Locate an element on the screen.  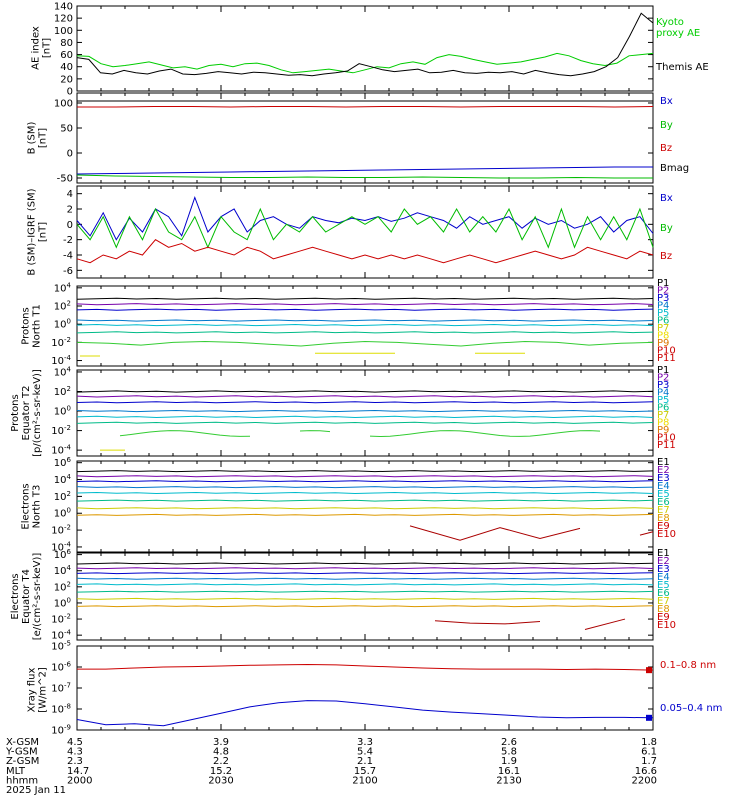
pn-ylabel: Protons North T1 is located at coordinates (32, 326).